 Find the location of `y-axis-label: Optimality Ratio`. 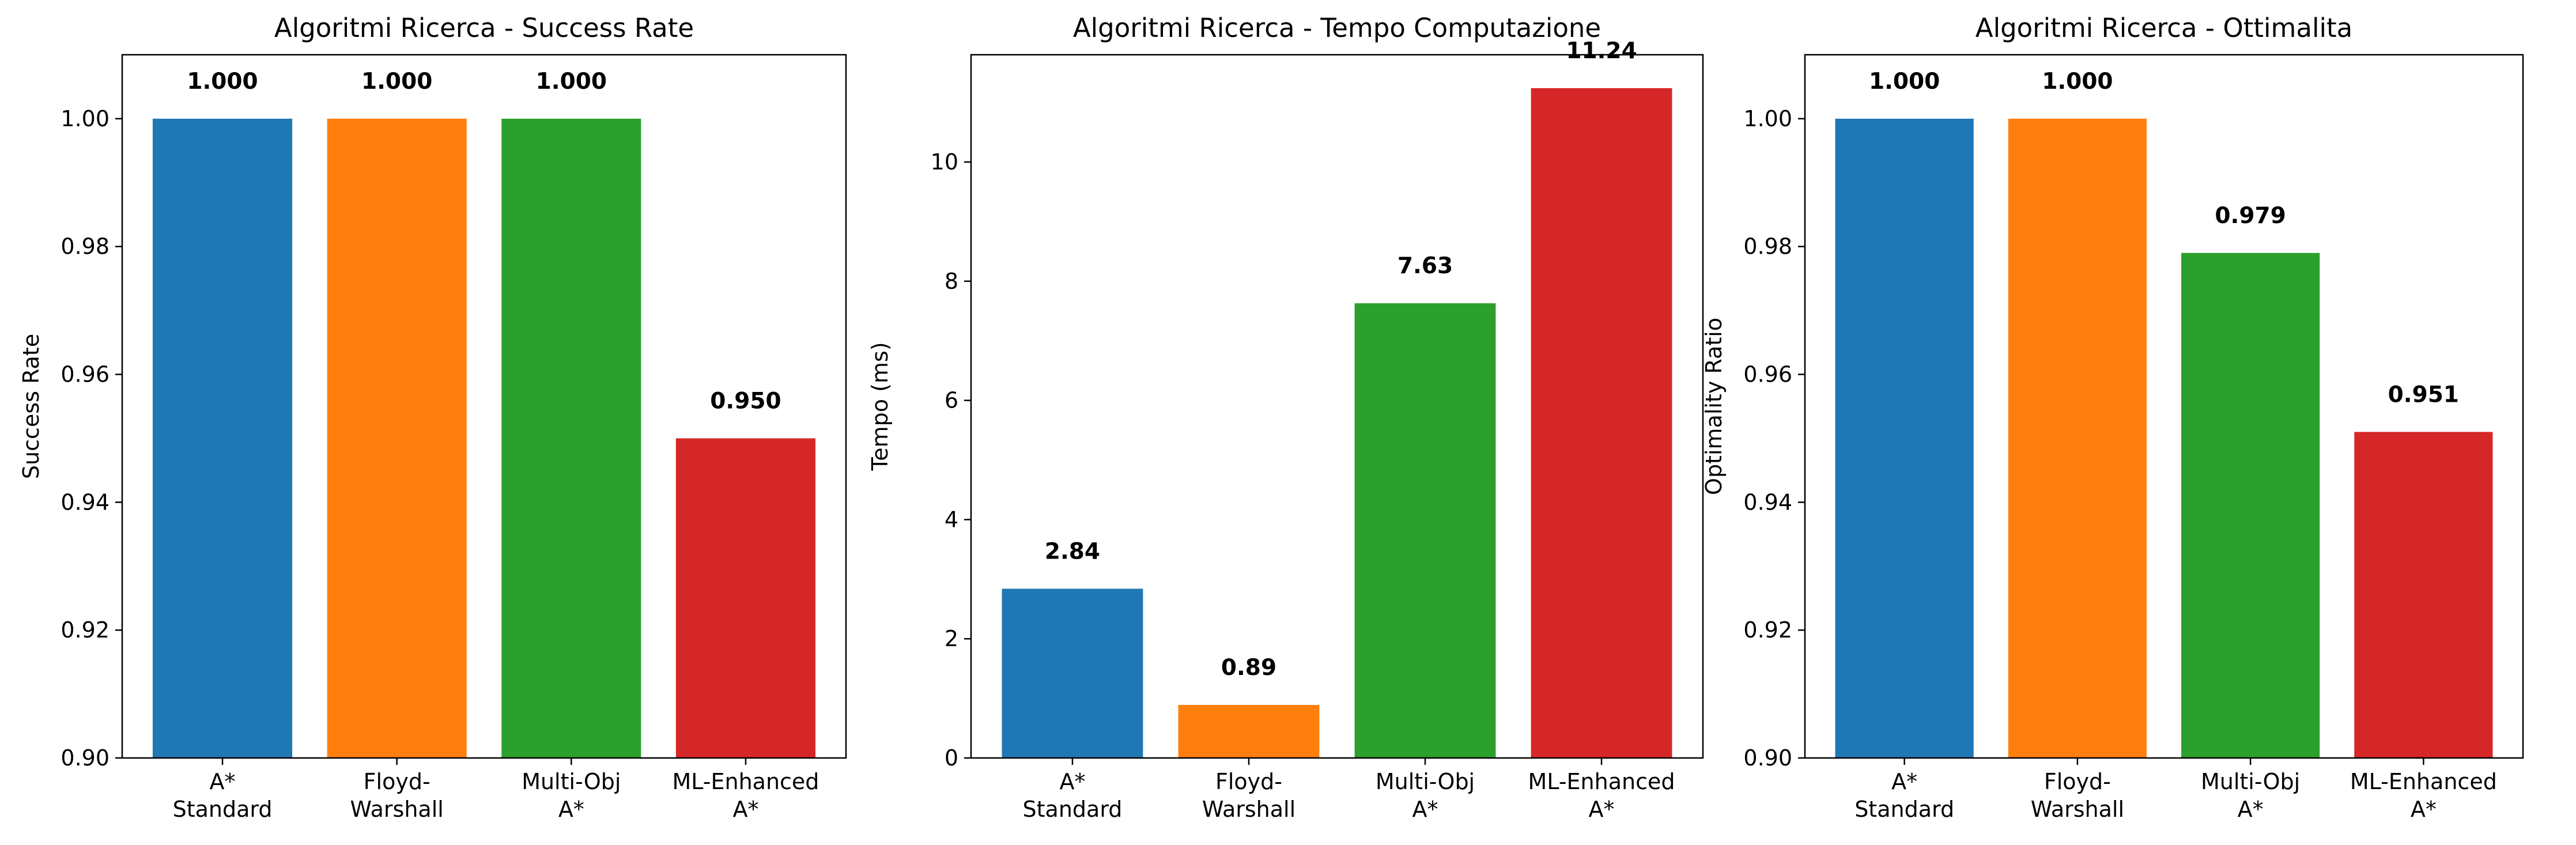

y-axis-label: Optimality Ratio is located at coordinates (1714, 406).